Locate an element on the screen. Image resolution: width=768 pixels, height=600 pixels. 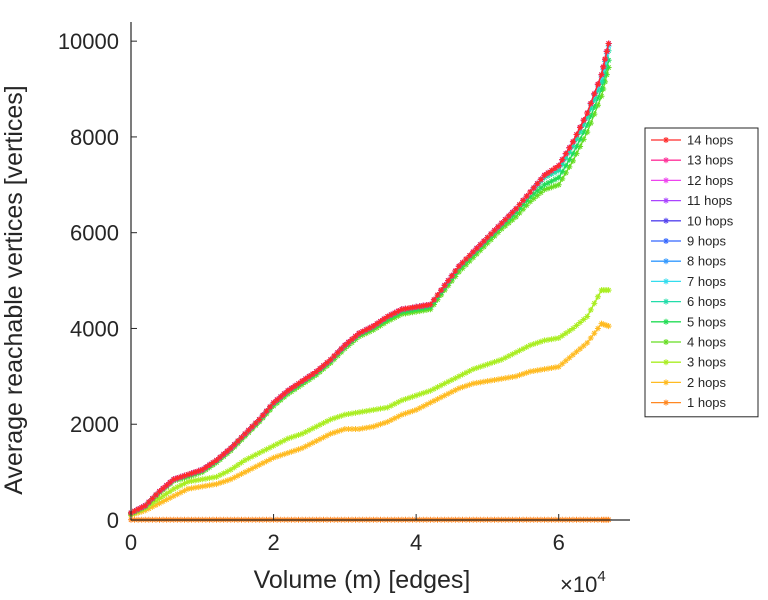
legend-entry: 7 hops is located at coordinates (689, 281).